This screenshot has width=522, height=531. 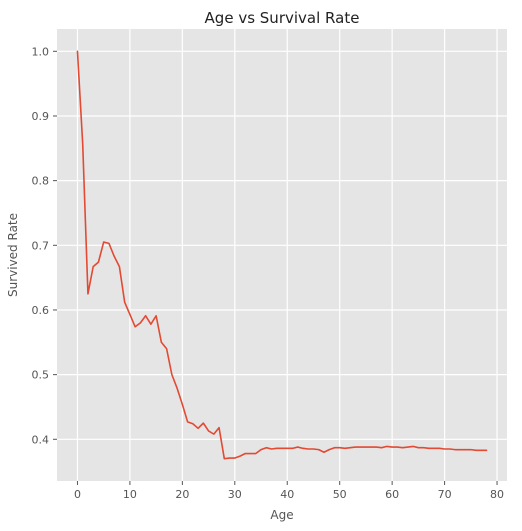 I want to click on x-tick-label: 30, so click(x=235, y=494).